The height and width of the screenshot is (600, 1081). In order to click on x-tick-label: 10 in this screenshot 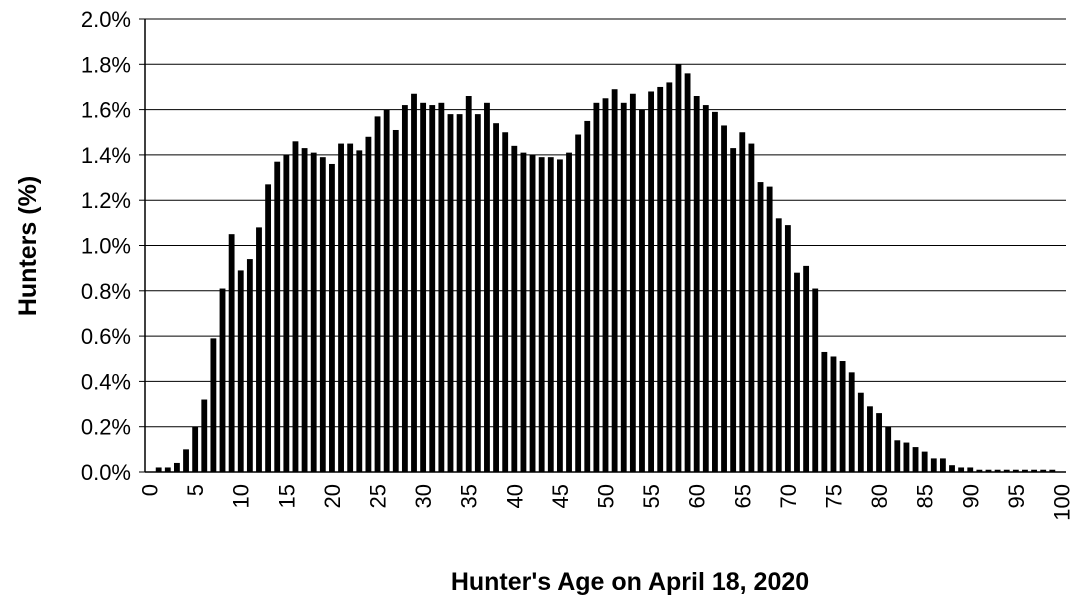, I will do `click(241, 496)`.